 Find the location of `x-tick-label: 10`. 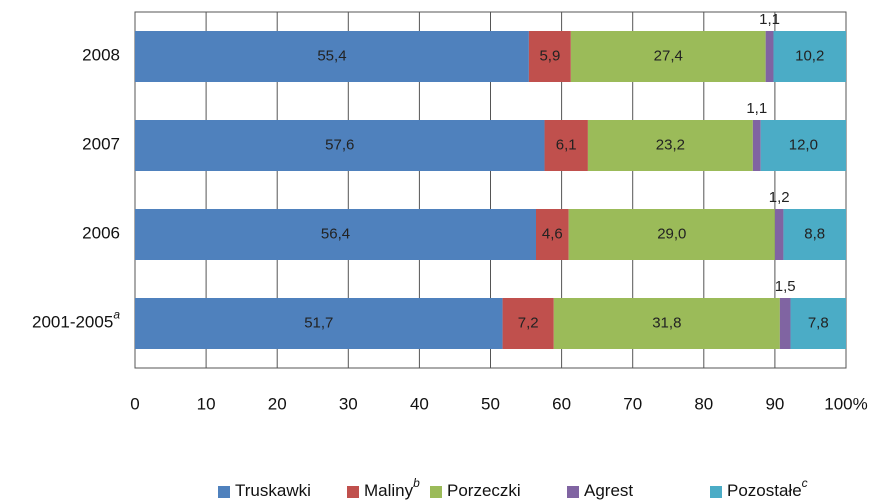

x-tick-label: 10 is located at coordinates (206, 403).